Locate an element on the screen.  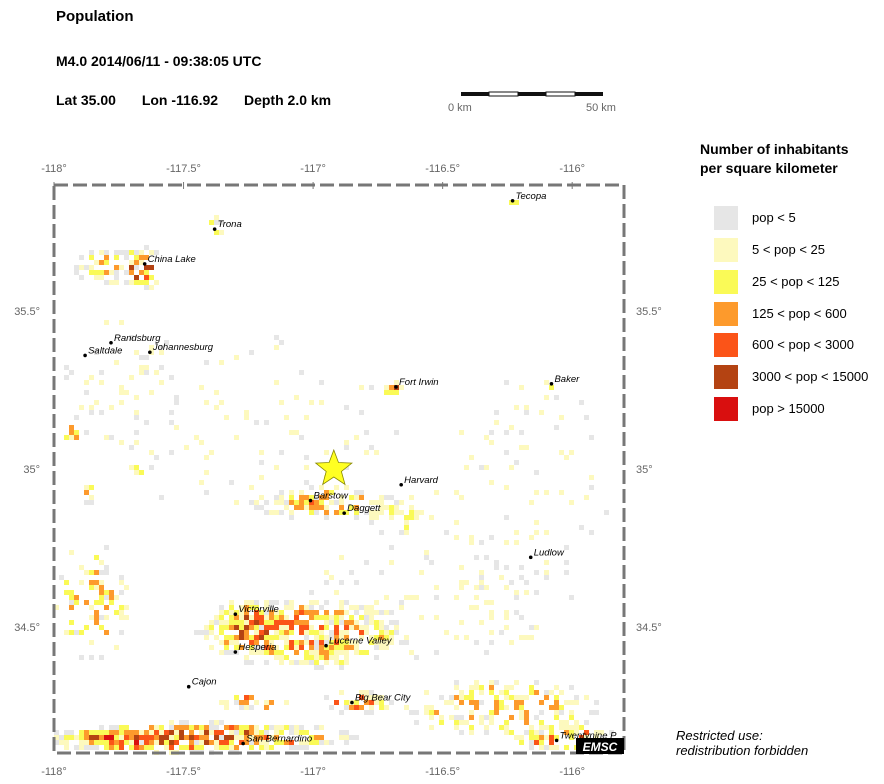
lat-tick-label-left: 35° is located at coordinates (31, 470).